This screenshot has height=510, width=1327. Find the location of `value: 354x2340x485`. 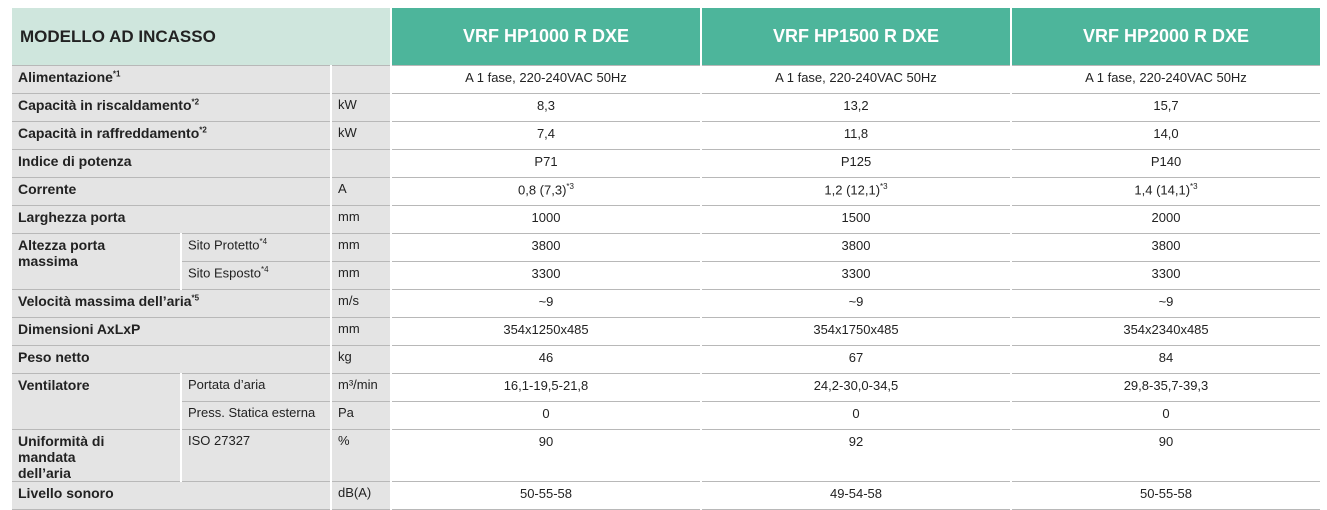

value: 354x2340x485 is located at coordinates (1166, 331).